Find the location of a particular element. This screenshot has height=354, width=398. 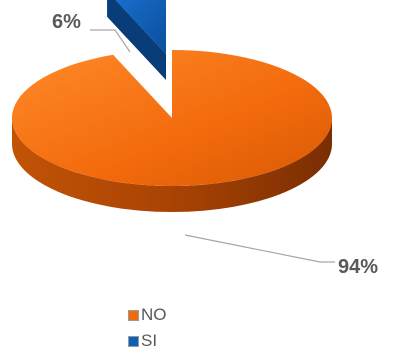

legend: NO SI is located at coordinates (147, 328).